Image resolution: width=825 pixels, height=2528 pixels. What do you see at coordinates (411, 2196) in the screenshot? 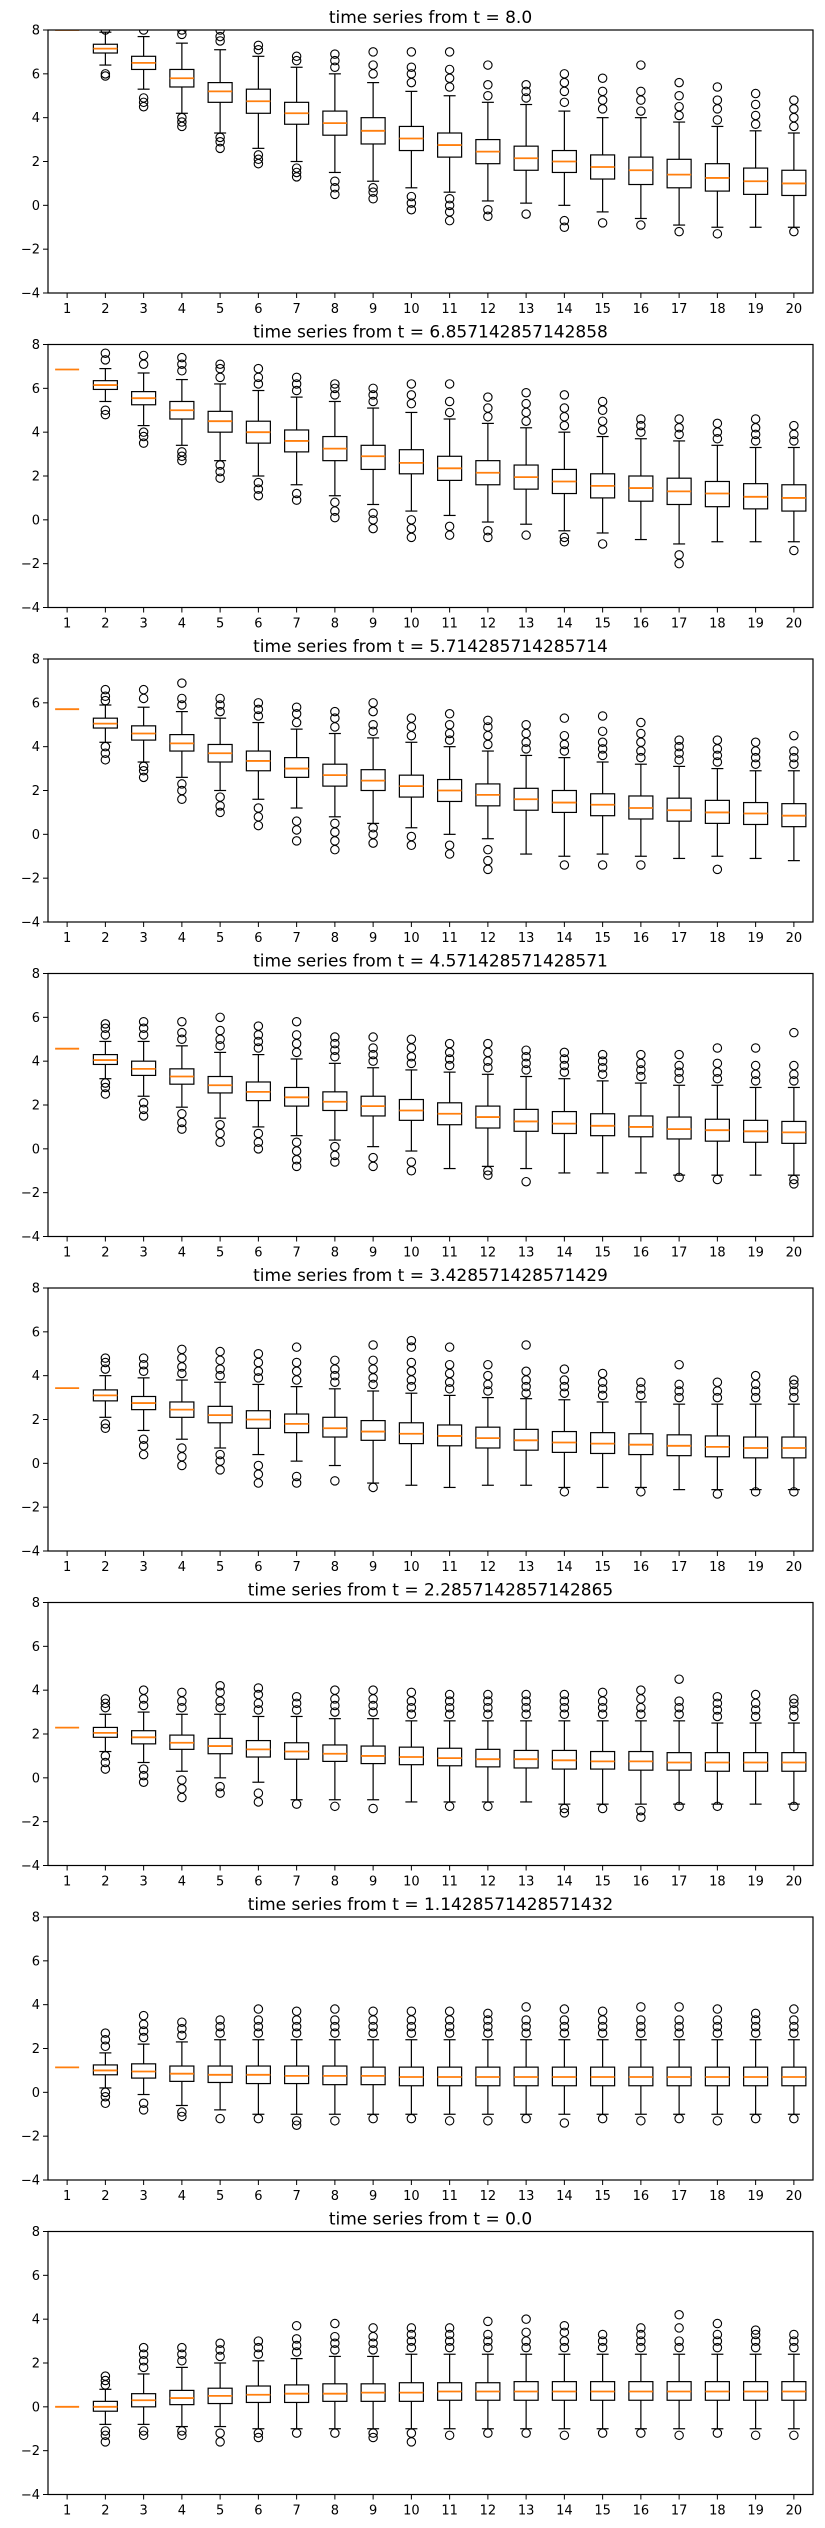
I see `x-tick-label: 10` at bounding box center [411, 2196].